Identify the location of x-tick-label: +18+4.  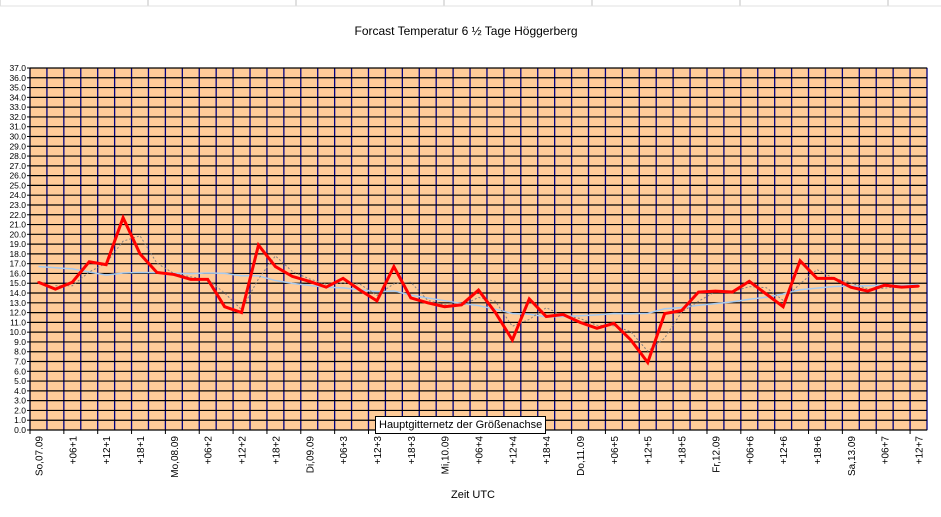
(547, 450).